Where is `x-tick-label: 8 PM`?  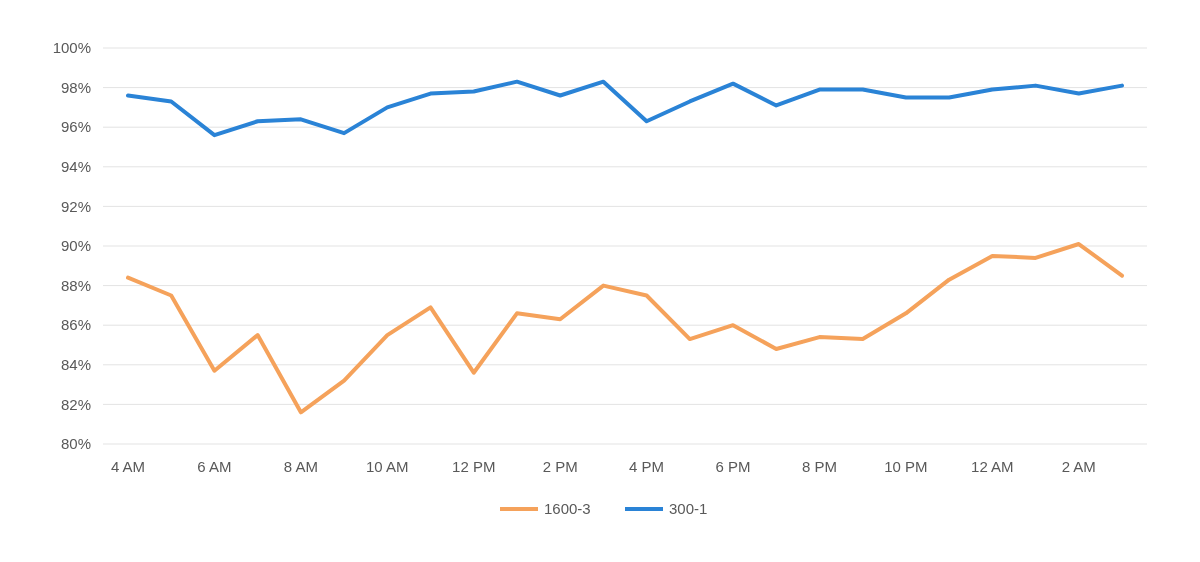 x-tick-label: 8 PM is located at coordinates (819, 466).